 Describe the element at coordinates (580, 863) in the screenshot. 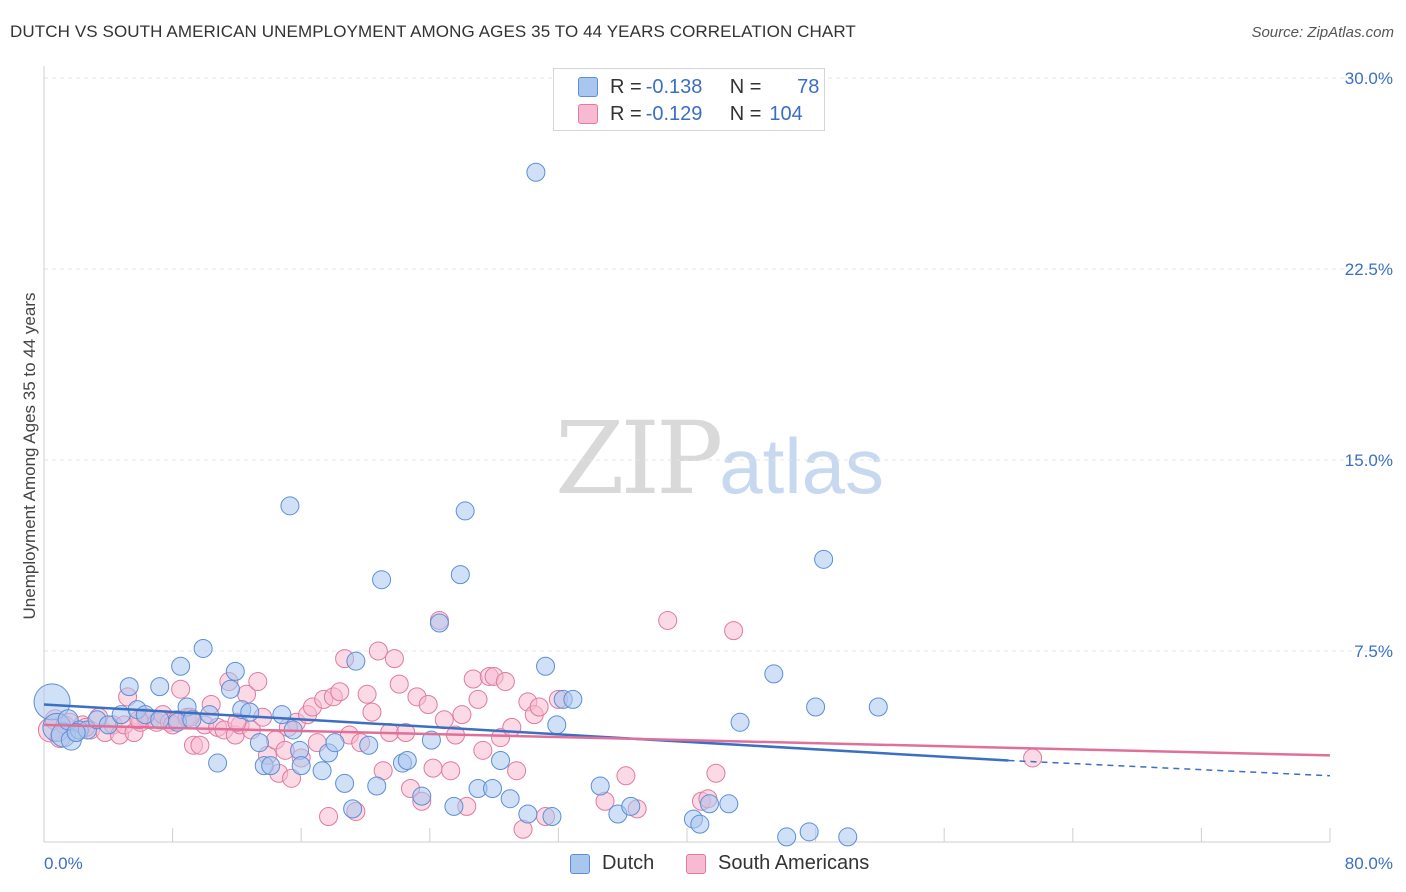

I see `swatch-dutch` at that location.